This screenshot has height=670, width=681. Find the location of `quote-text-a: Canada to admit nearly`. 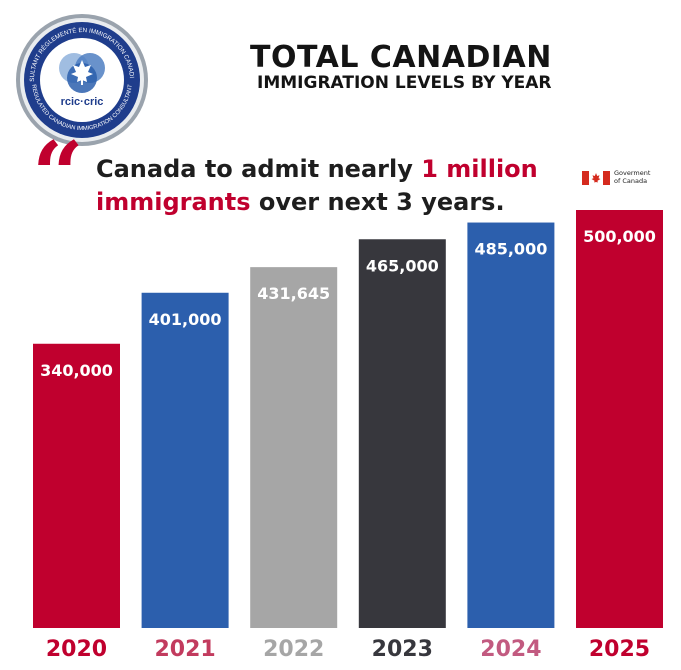

quote-text-a: Canada to admit nearly is located at coordinates (259, 169).